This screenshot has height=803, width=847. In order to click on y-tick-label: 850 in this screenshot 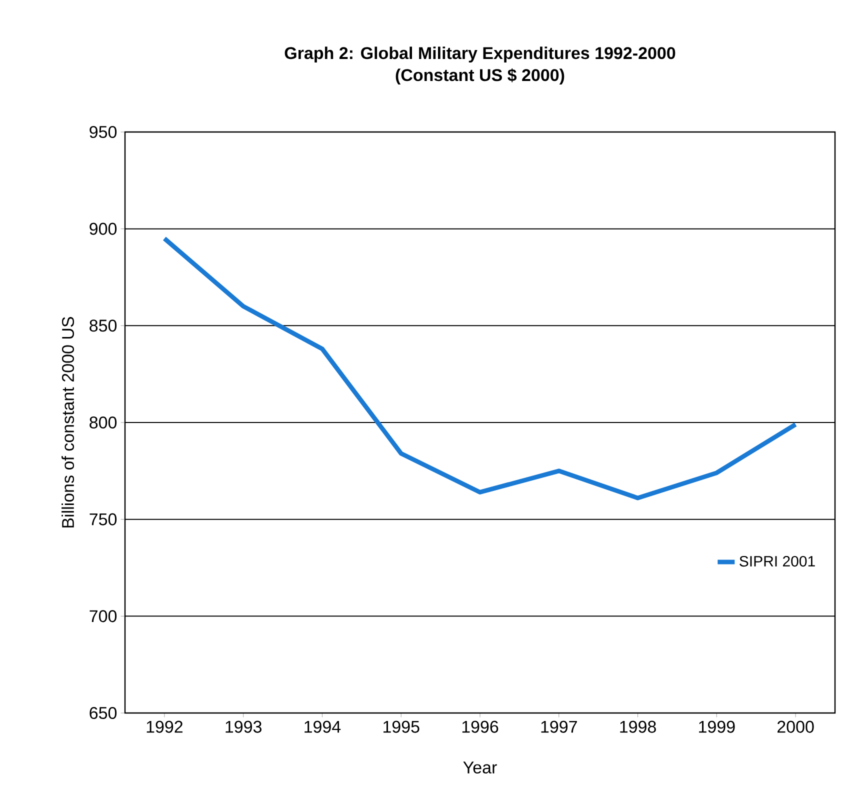, I will do `click(103, 326)`.